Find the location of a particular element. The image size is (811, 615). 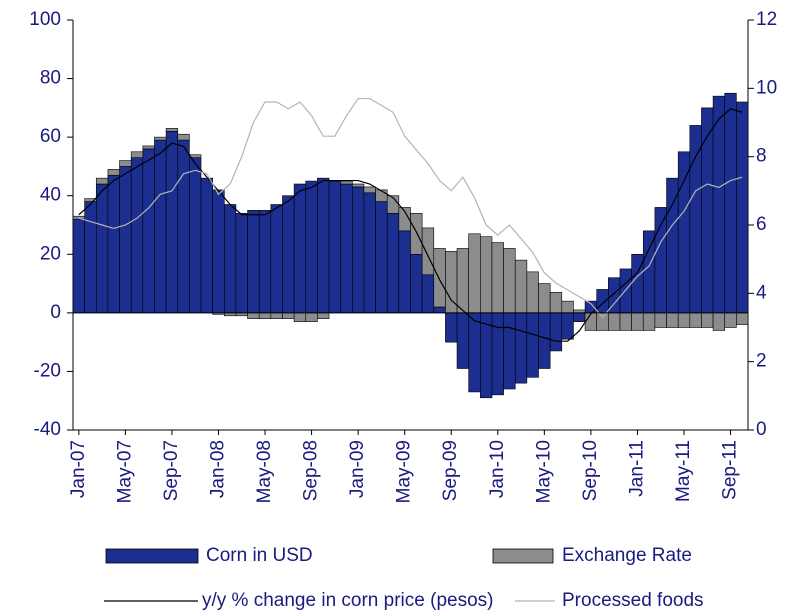

x-tick-label: May-09 is located at coordinates (404, 471).